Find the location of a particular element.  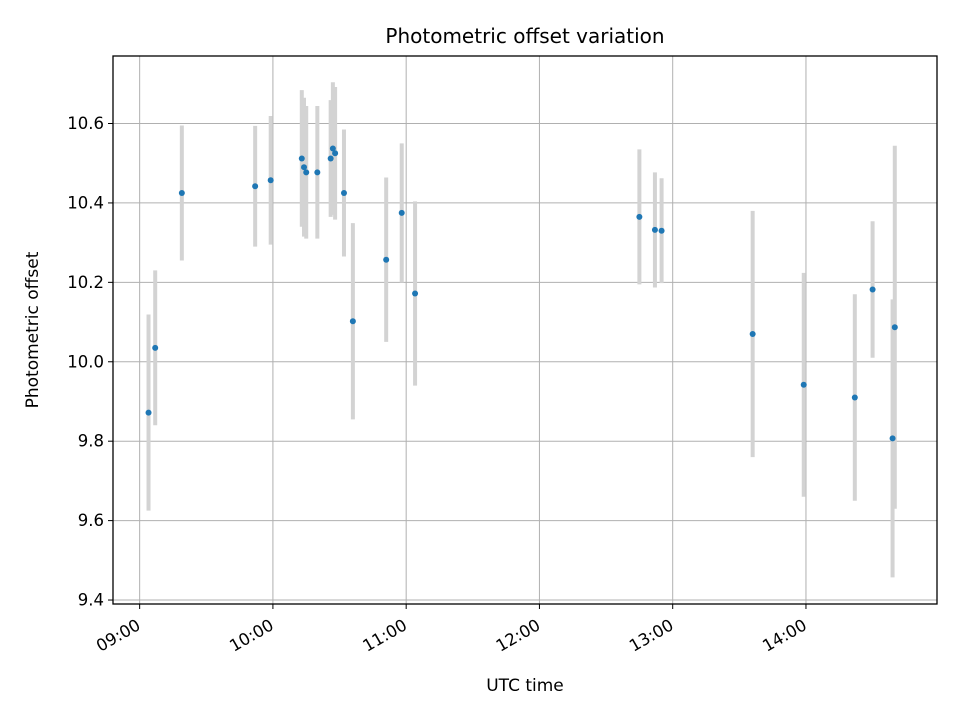

y-tick-label: 10.0 is located at coordinates (85, 361).